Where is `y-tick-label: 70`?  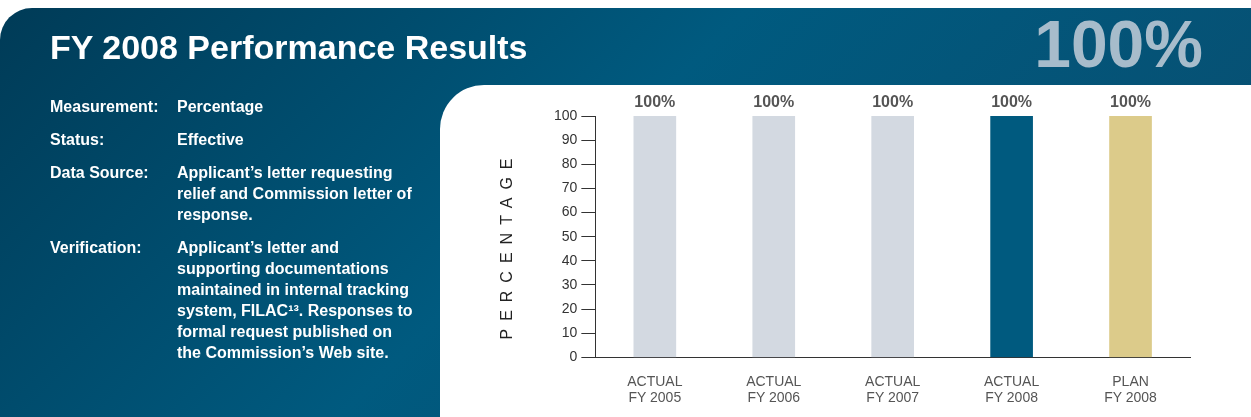 y-tick-label: 70 is located at coordinates (569, 187).